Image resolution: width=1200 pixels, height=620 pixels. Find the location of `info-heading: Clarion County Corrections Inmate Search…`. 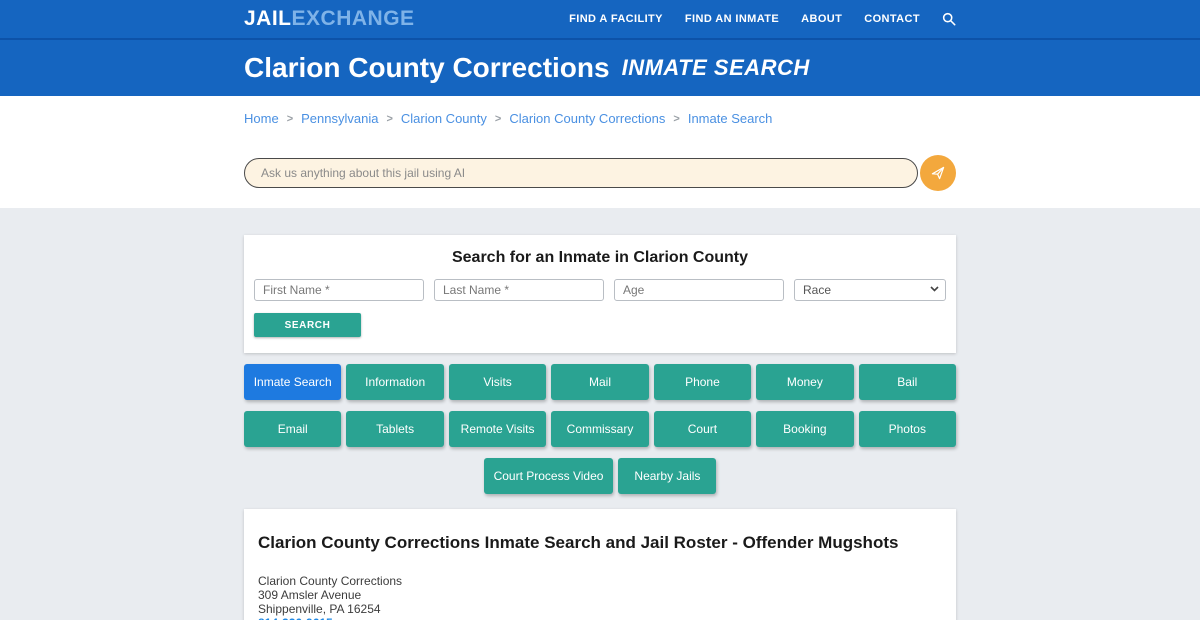

info-heading: Clarion County Corrections Inmate Search… is located at coordinates (578, 542).